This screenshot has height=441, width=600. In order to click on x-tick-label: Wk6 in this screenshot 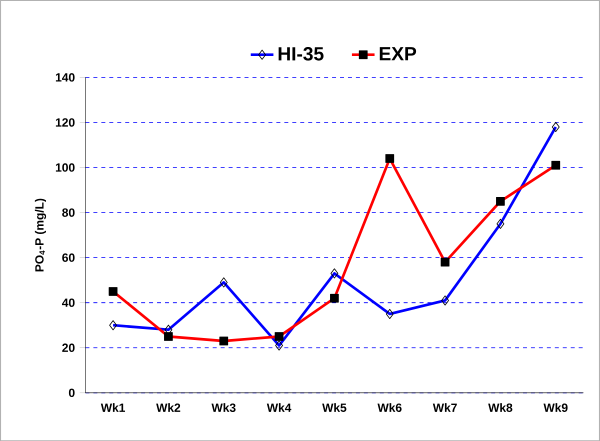, I will do `click(390, 407)`.